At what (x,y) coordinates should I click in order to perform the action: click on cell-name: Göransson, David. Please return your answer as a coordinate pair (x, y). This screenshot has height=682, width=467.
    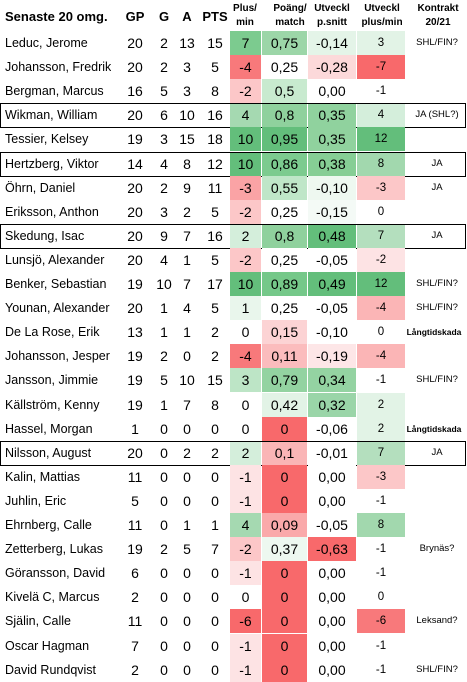
    Looking at the image, I should click on (55, 573).